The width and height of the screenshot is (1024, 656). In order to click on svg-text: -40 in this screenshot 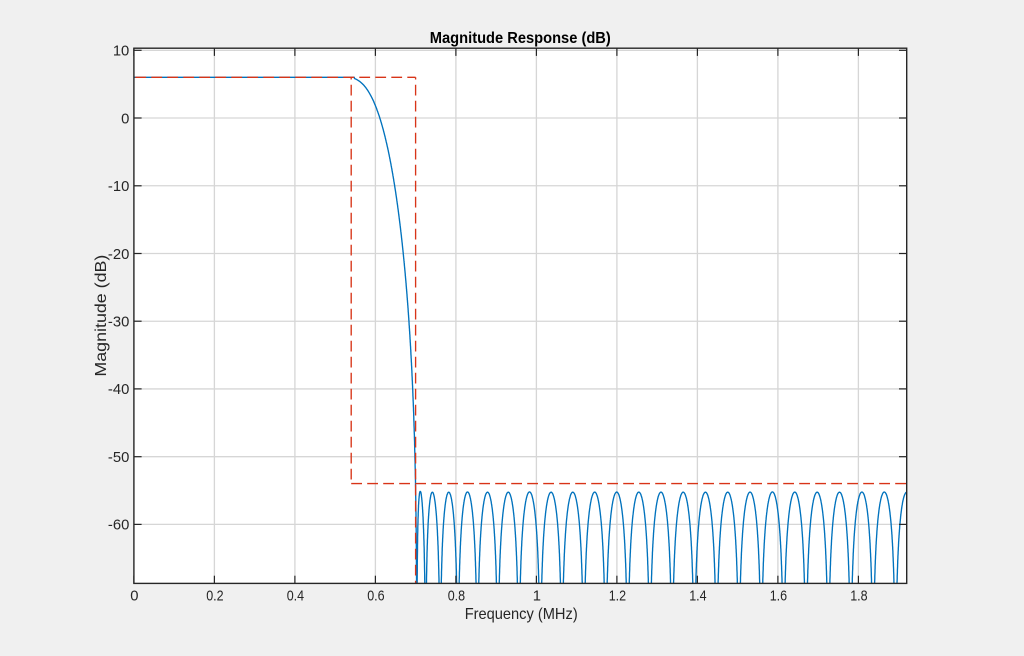, I will do `click(118, 390)`.